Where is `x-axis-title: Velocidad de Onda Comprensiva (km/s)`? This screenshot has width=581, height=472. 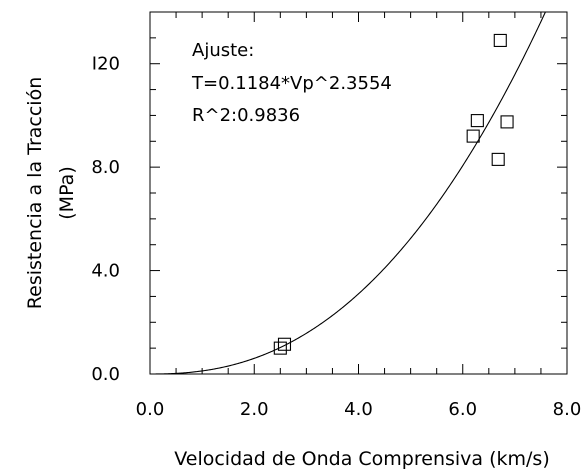
x-axis-title: Velocidad de Onda Comprensiva (km/s) is located at coordinates (362, 459).